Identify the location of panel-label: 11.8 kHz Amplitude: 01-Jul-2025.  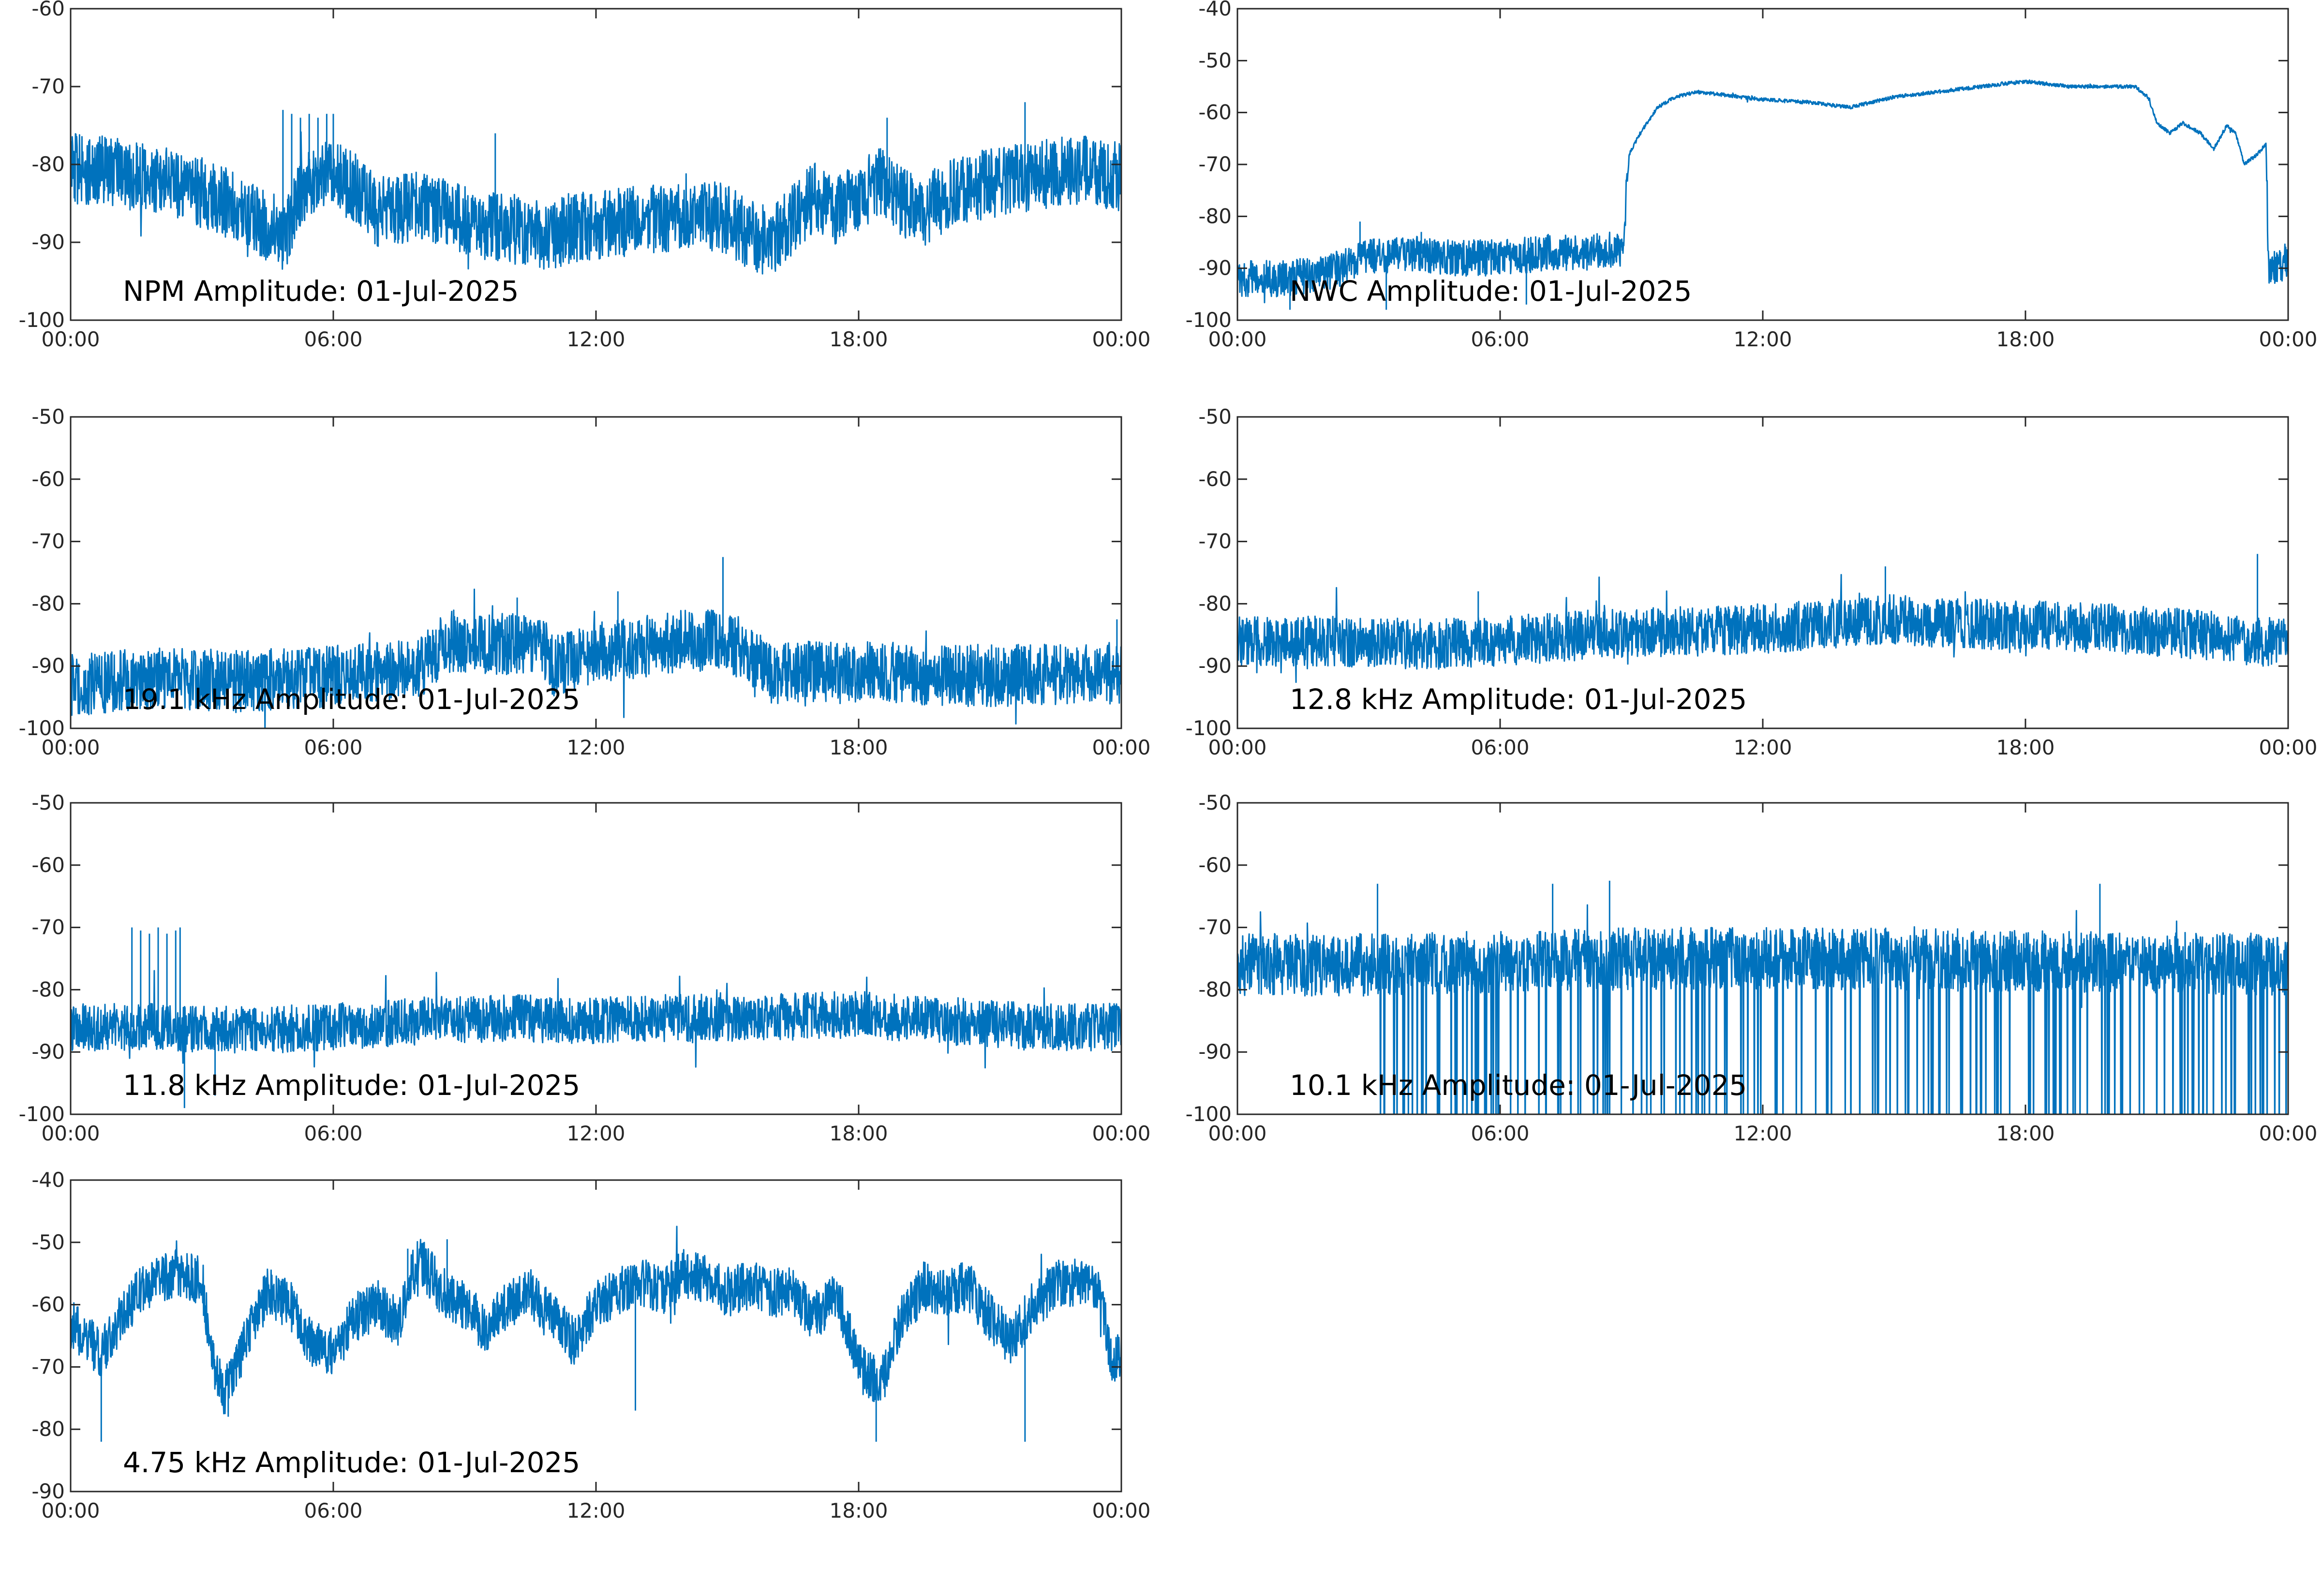
(351, 1085).